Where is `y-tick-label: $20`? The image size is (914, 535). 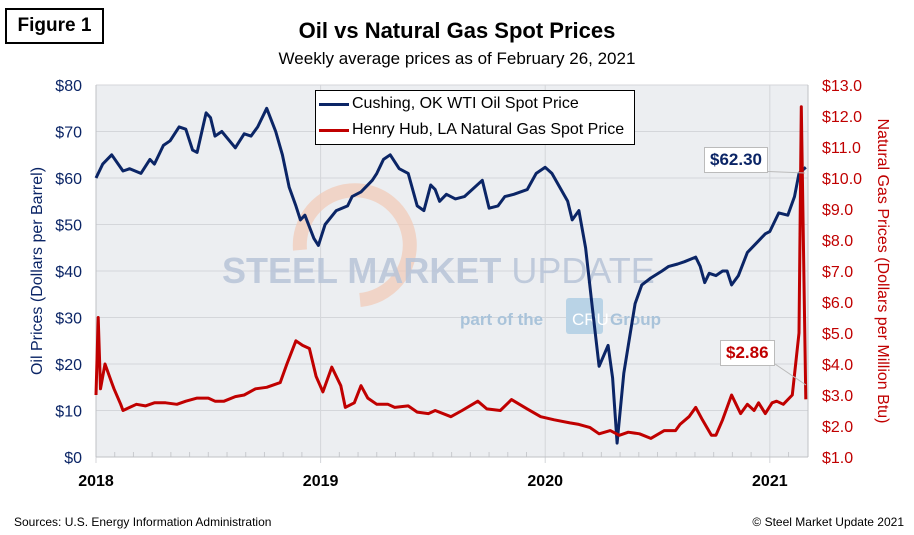
y-tick-label: $20 is located at coordinates (68, 365).